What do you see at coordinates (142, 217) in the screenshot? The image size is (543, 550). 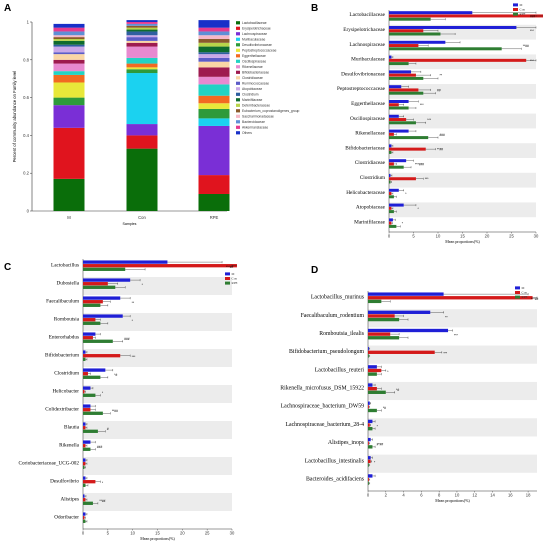 I see `x-tick-label: Con` at bounding box center [142, 217].